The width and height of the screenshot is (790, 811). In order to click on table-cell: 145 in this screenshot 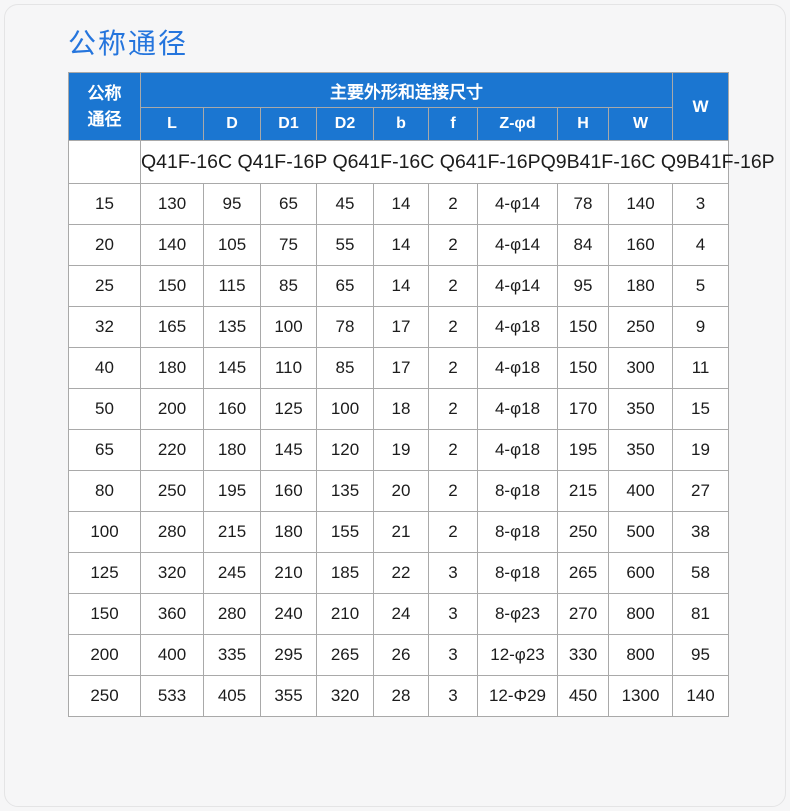, I will do `click(232, 368)`.